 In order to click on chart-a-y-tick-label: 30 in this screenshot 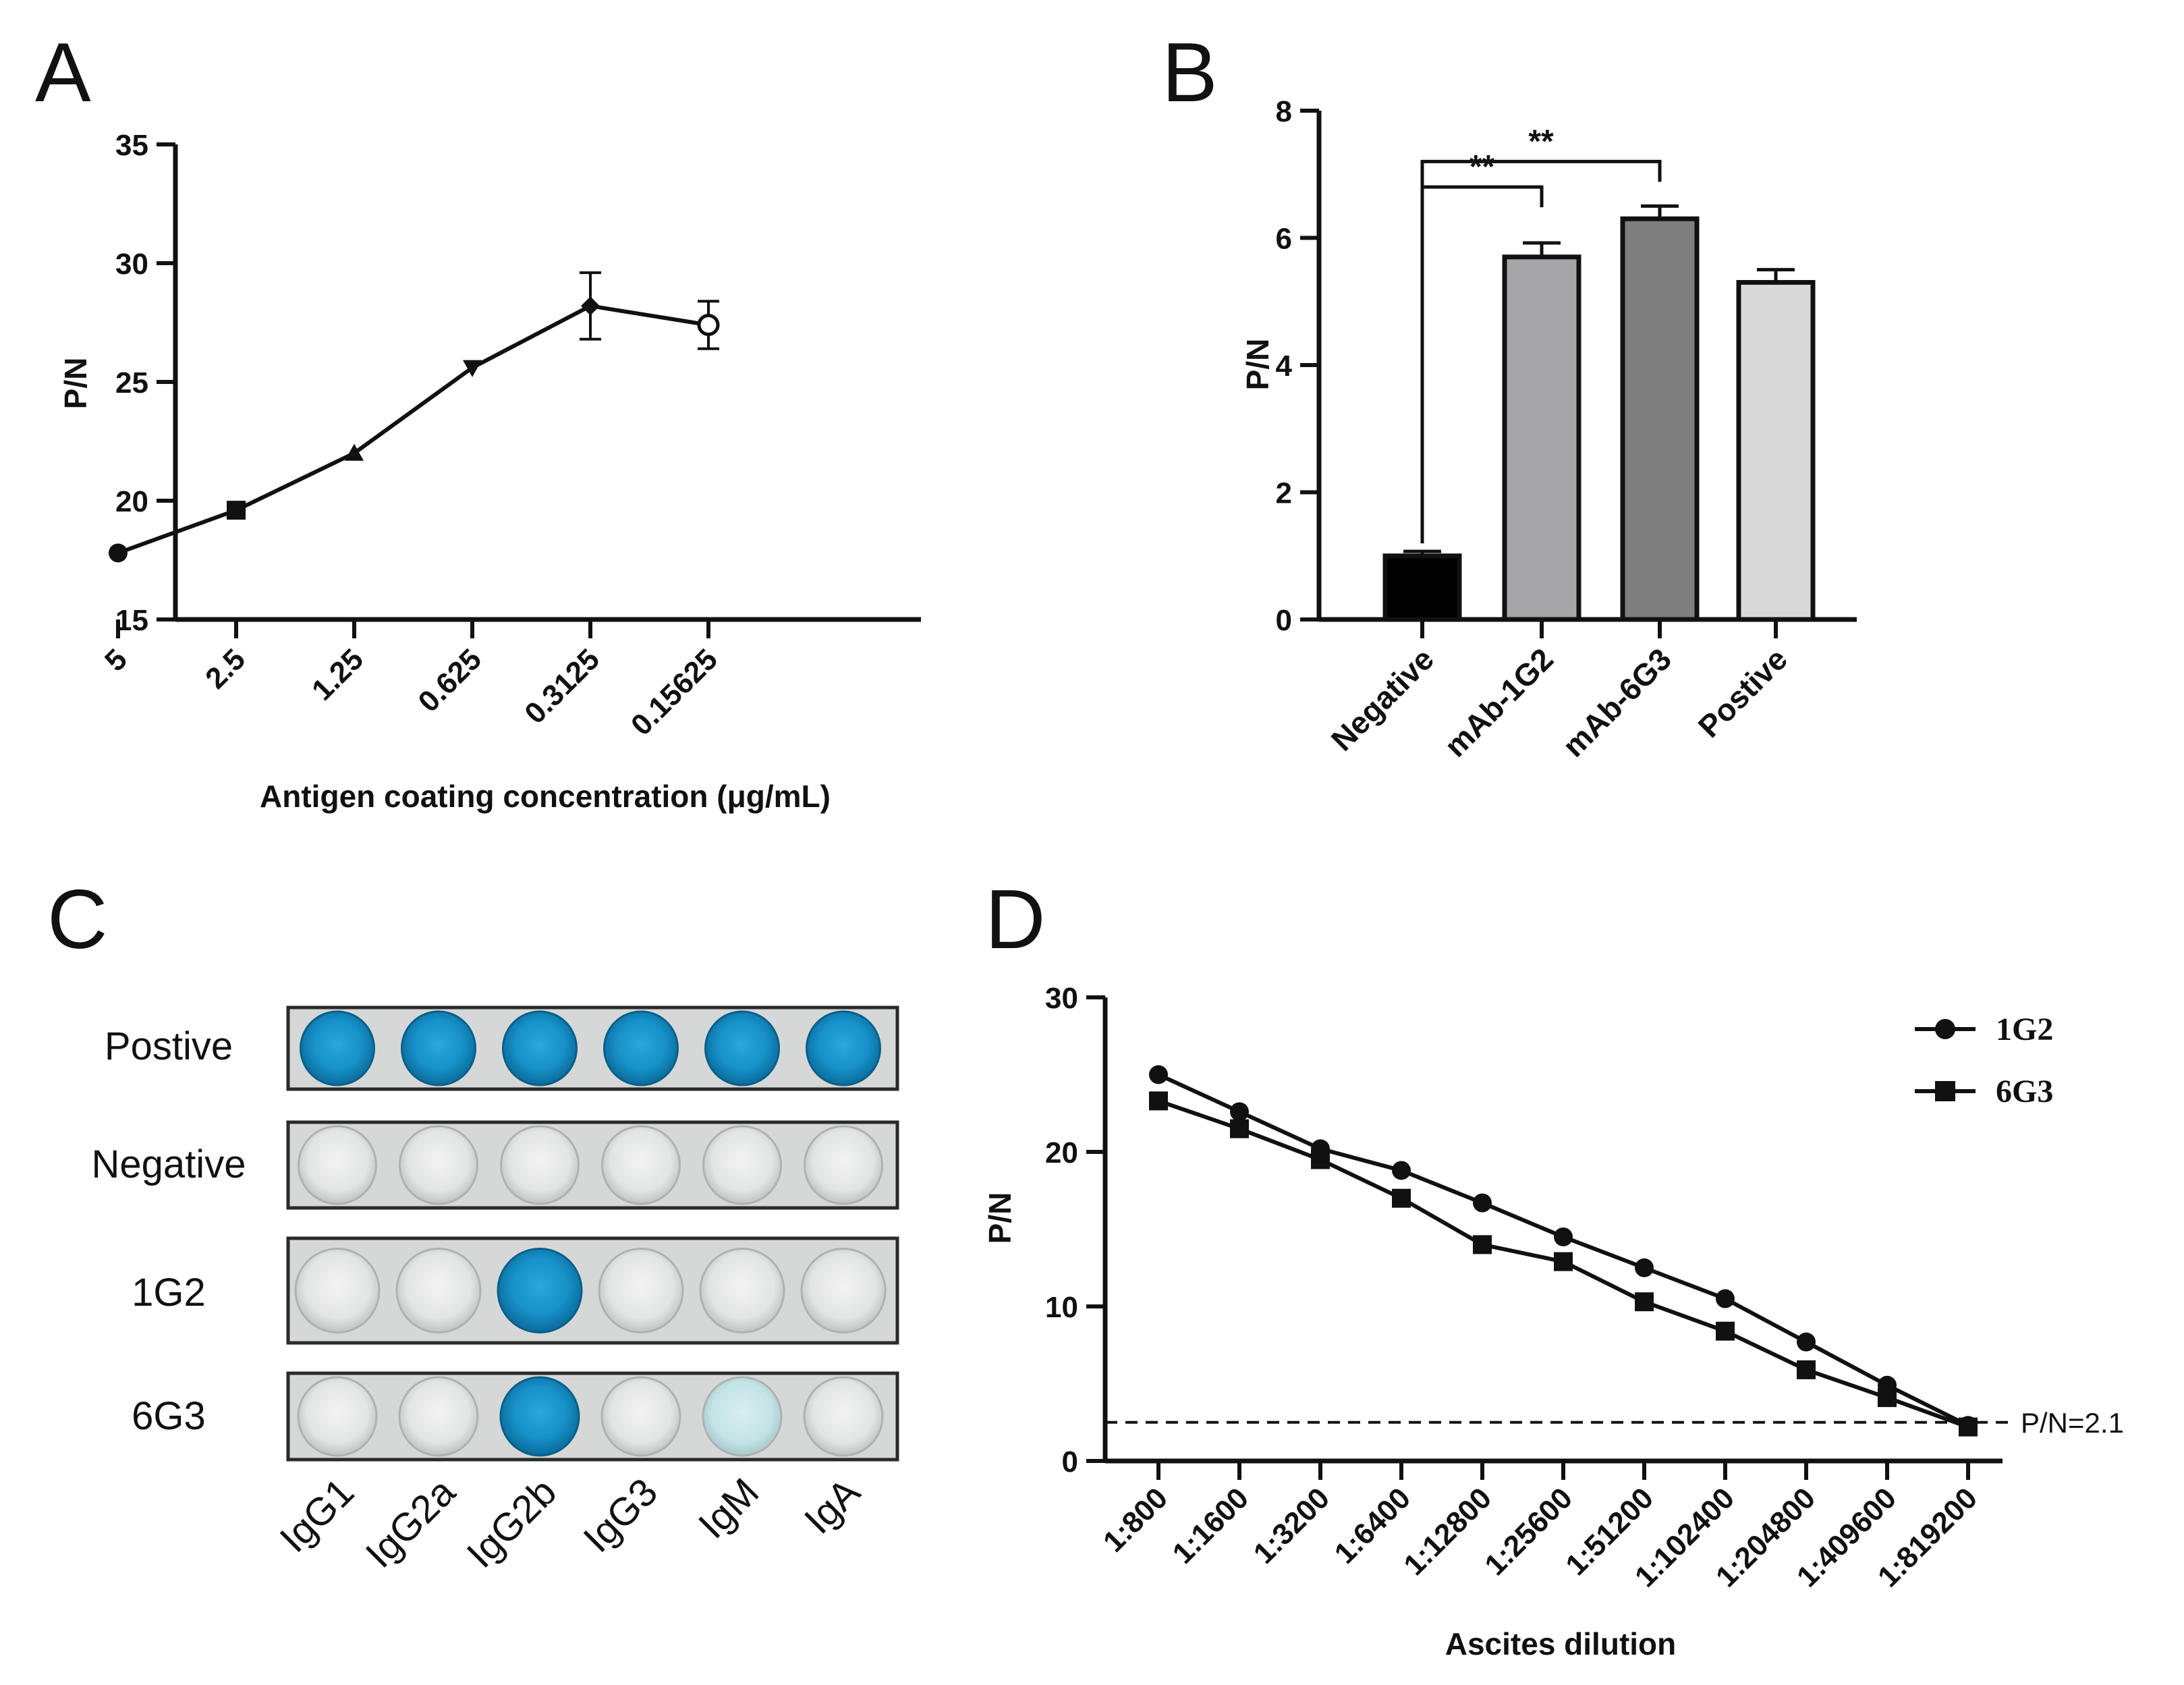, I will do `click(131, 264)`.